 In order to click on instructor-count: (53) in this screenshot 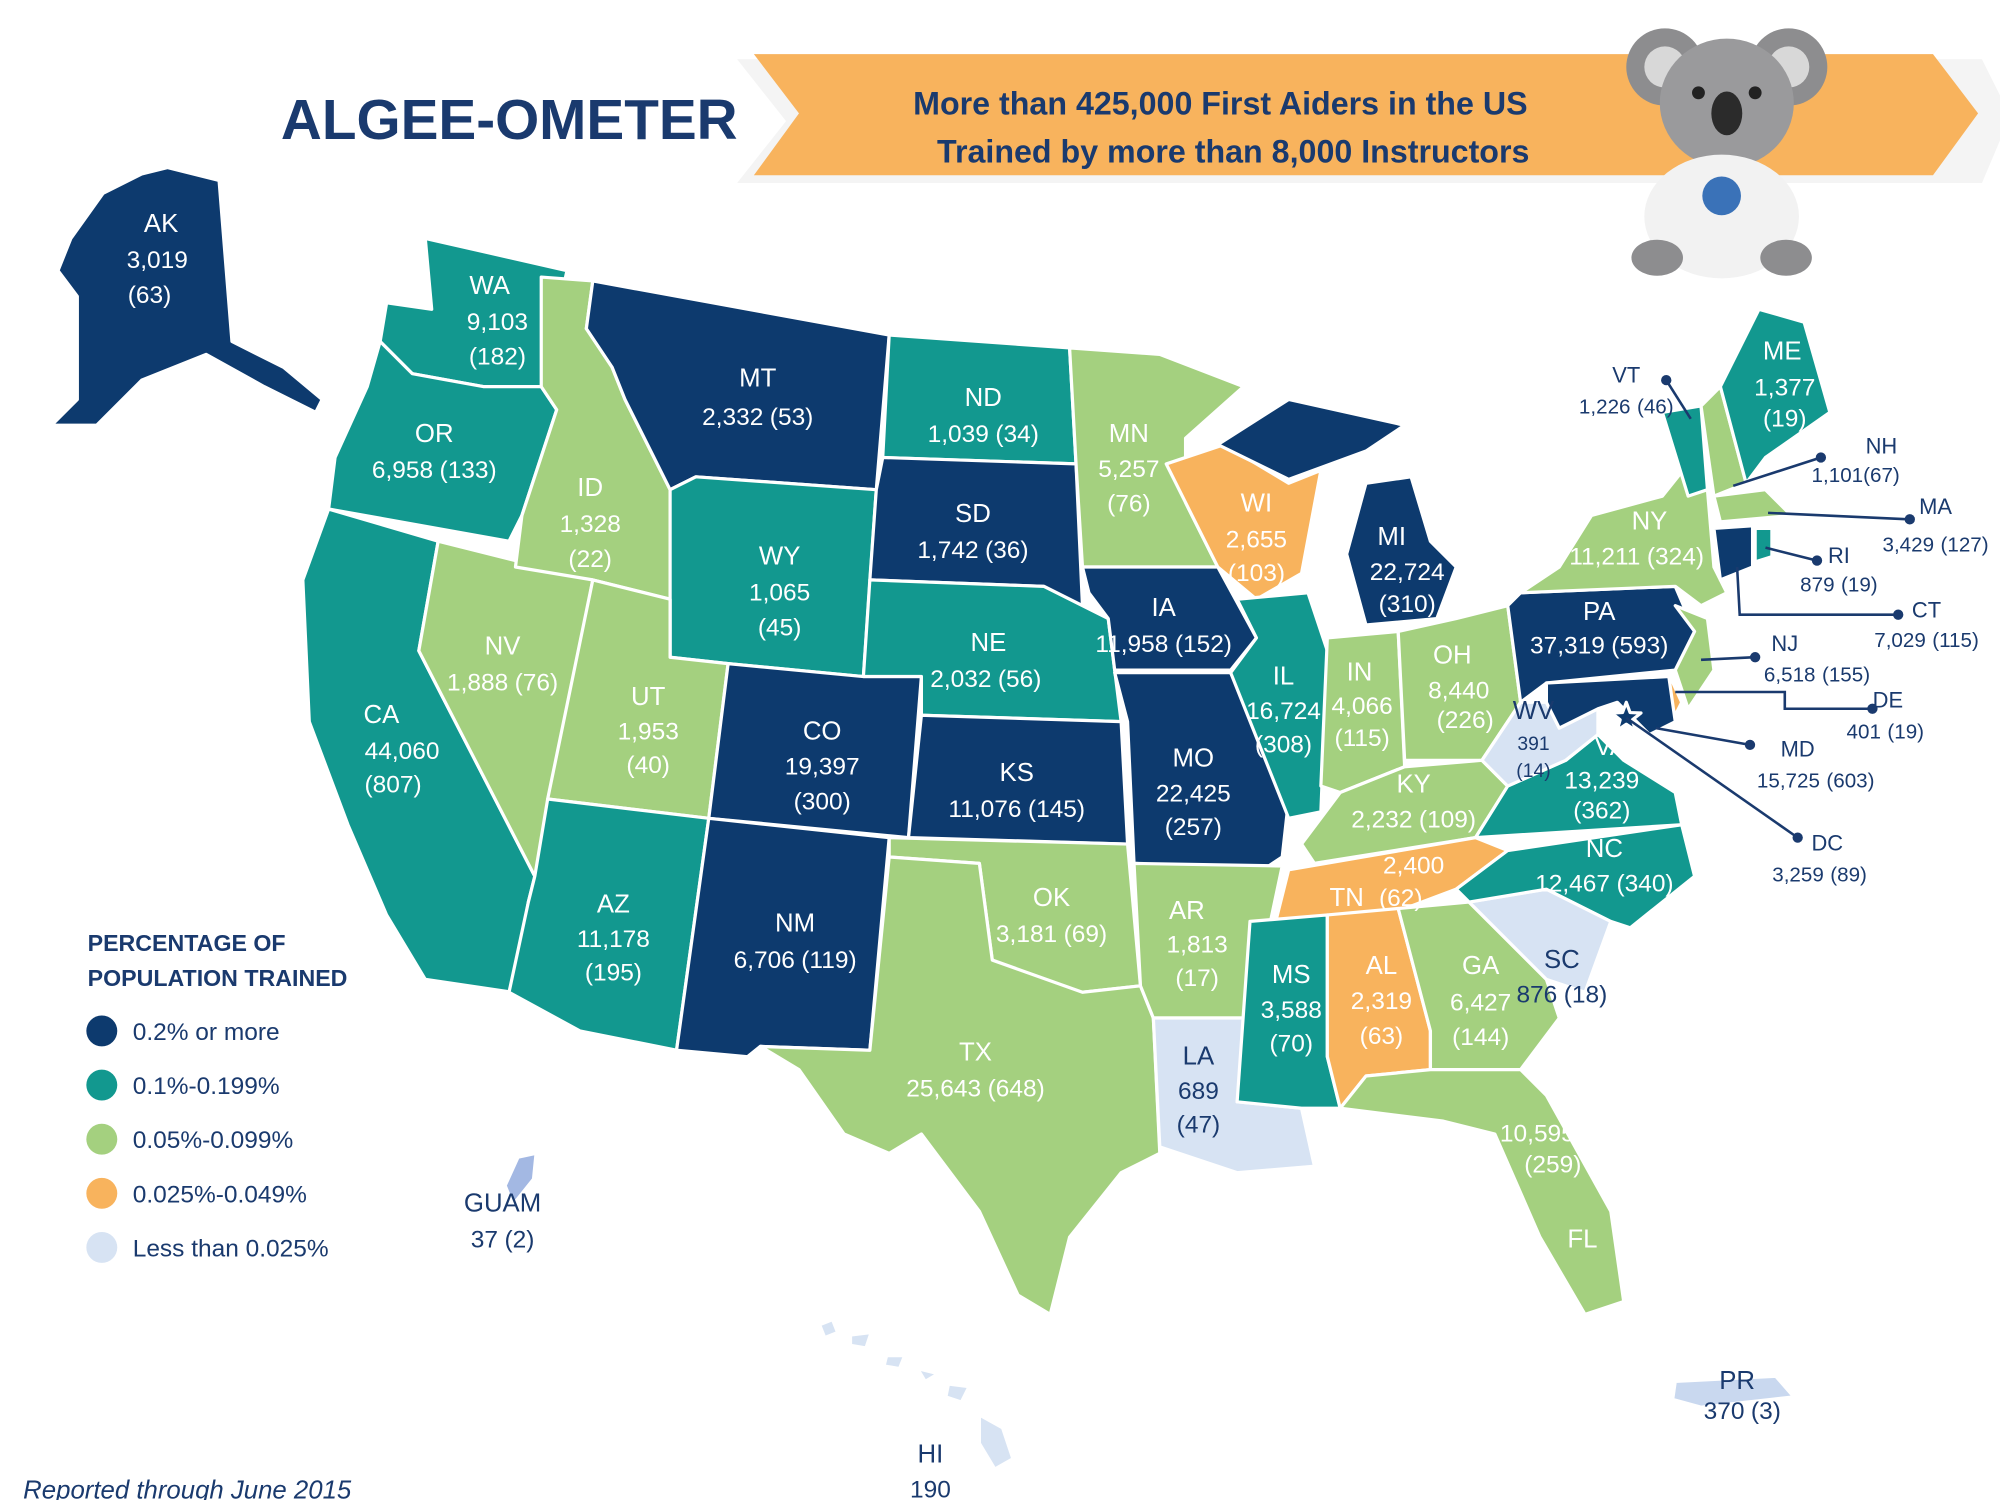, I will do `click(792, 417)`.